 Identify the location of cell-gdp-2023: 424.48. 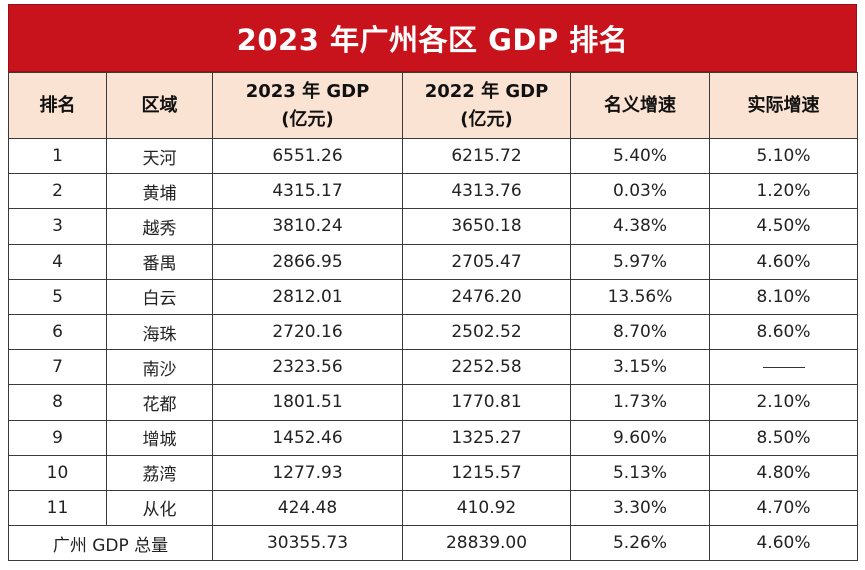
(307, 508).